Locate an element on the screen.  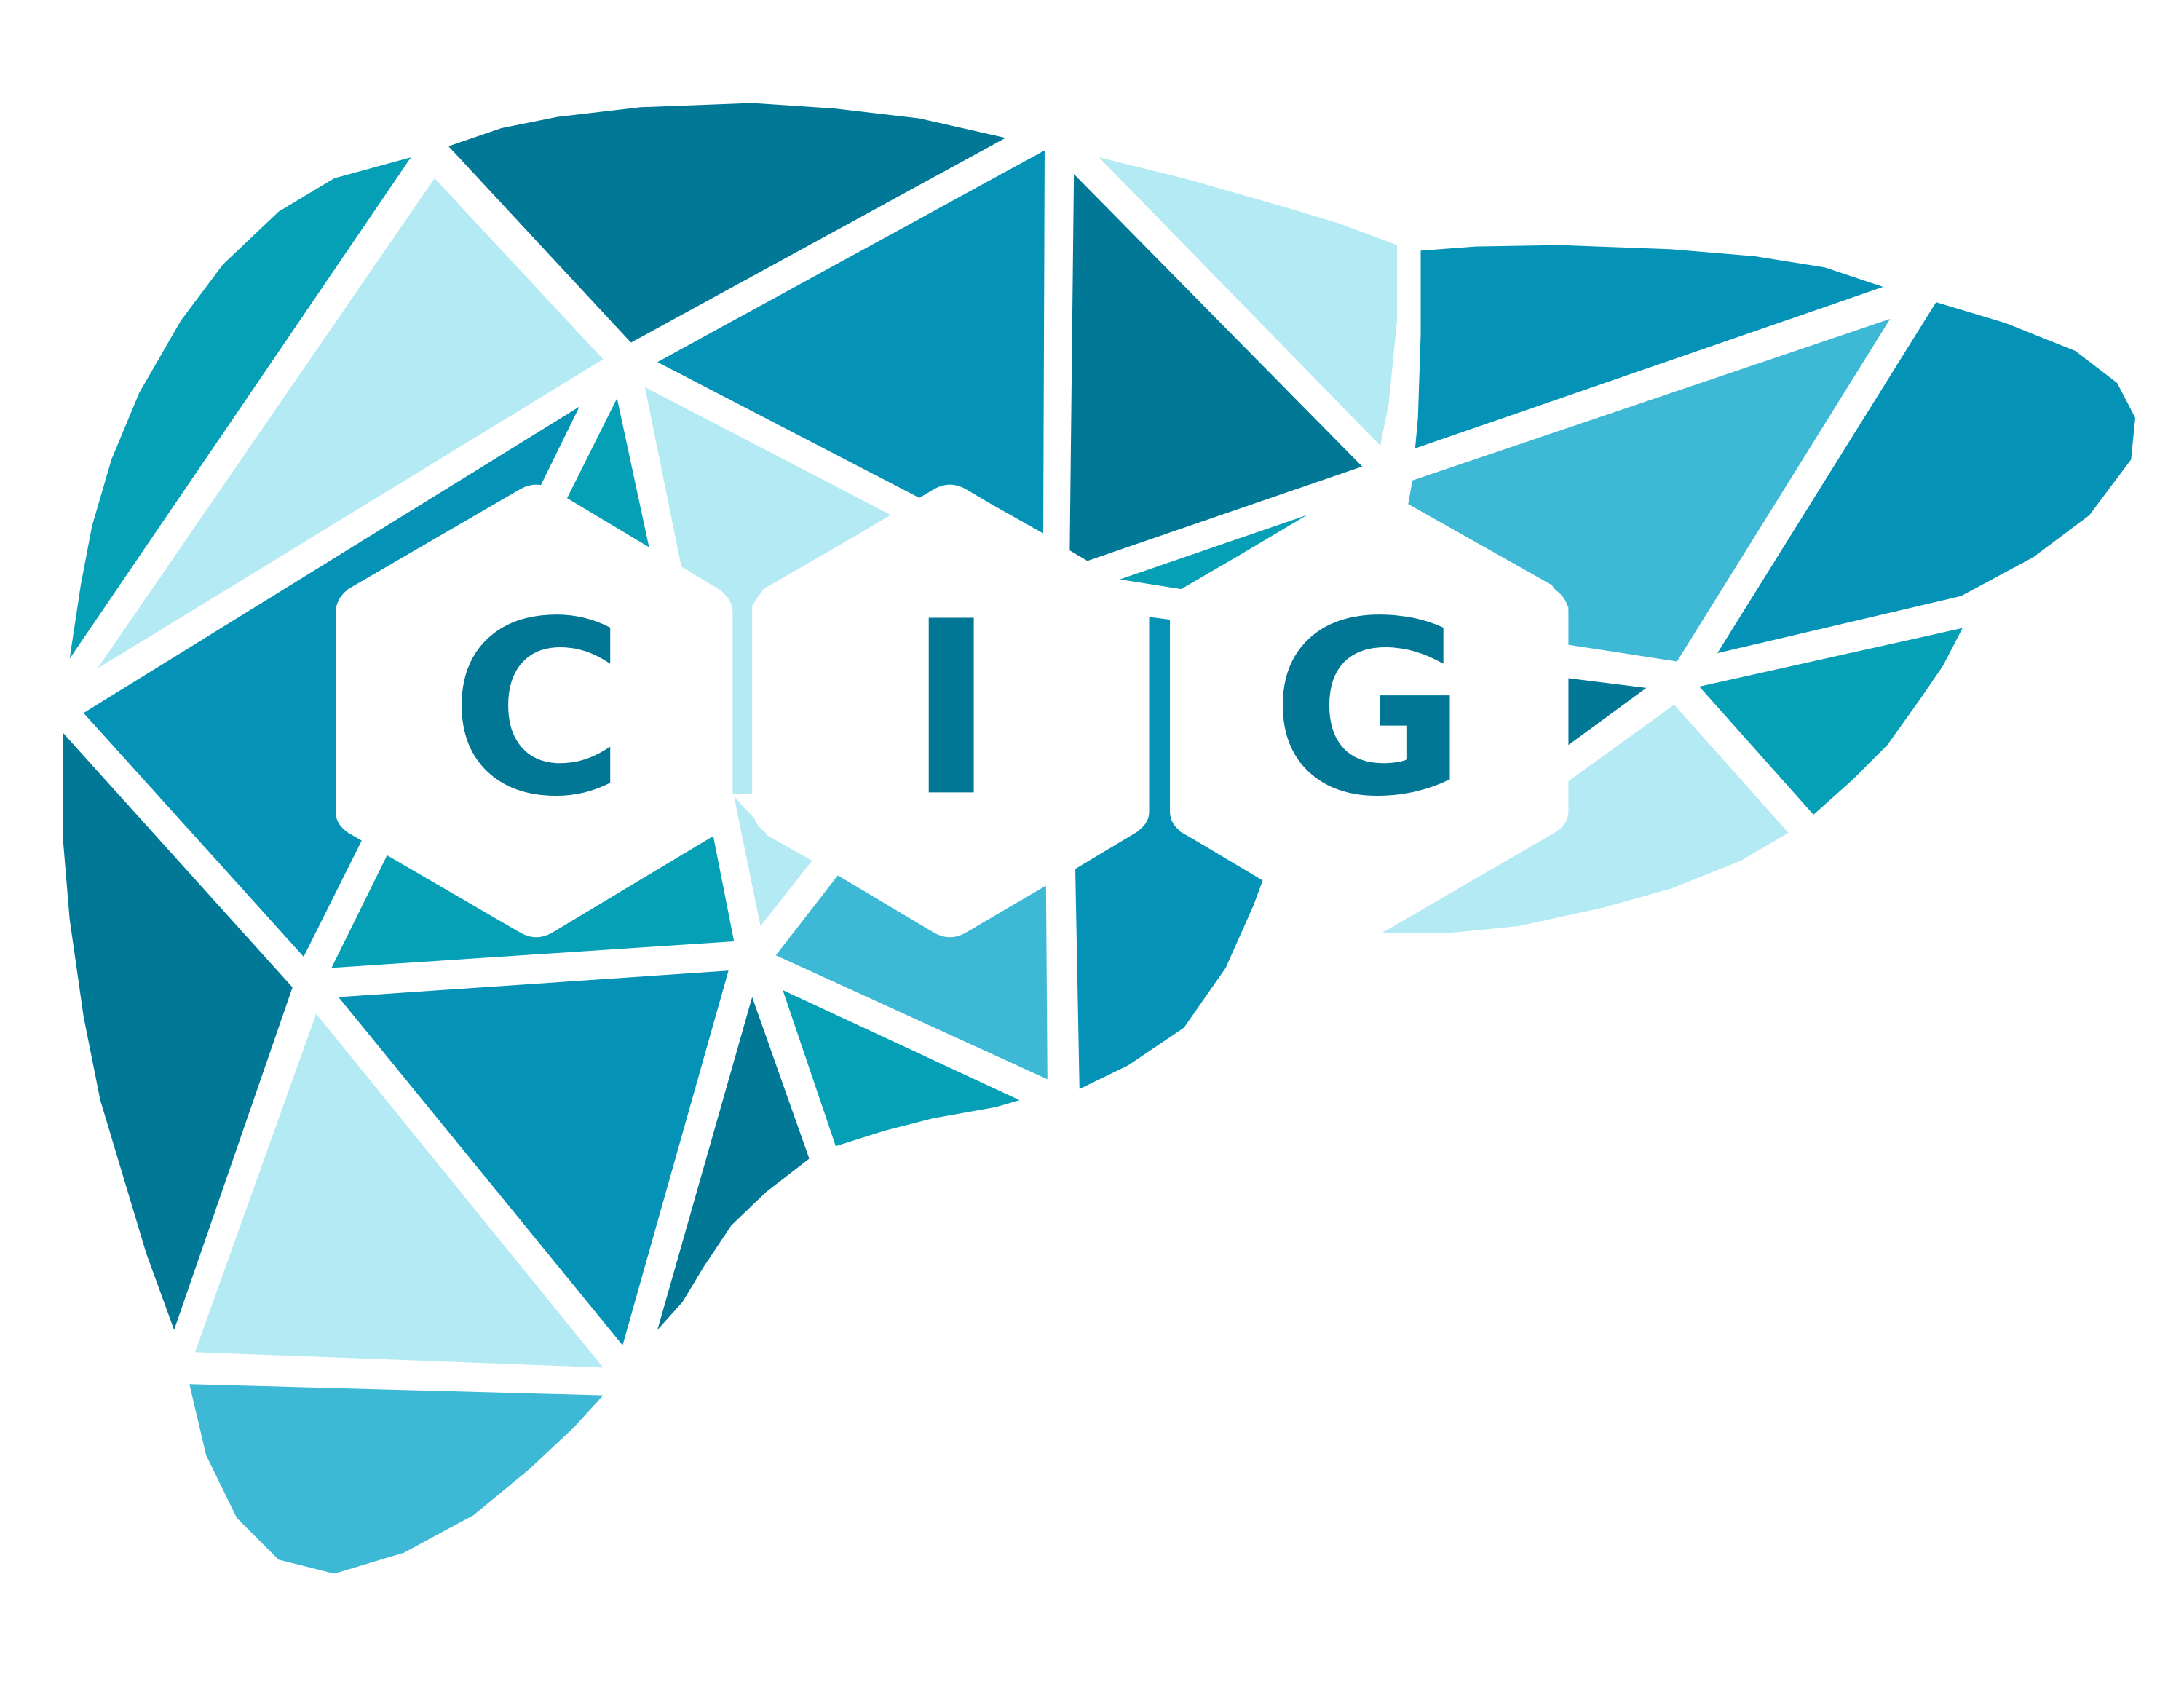
hexagon-g: G is located at coordinates (1369, 711).